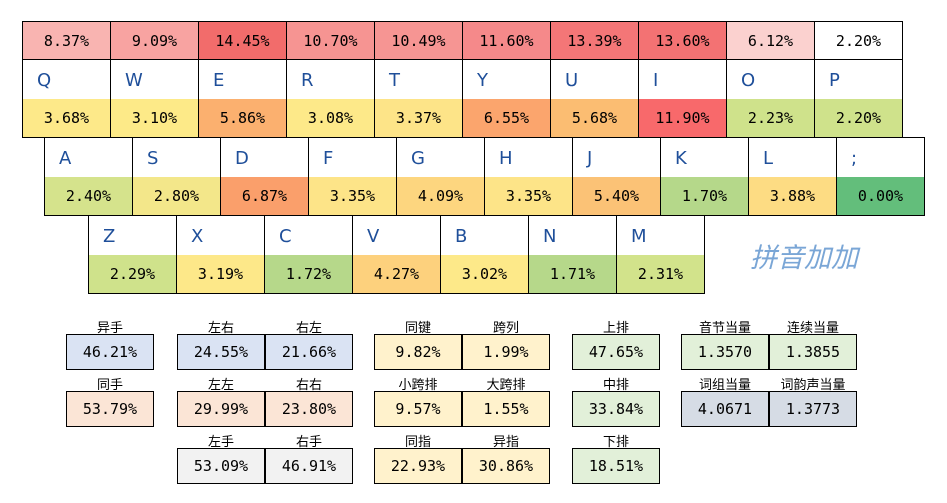 This screenshot has height=503, width=947. What do you see at coordinates (506, 158) in the screenshot?
I see `key-letter: H` at bounding box center [506, 158].